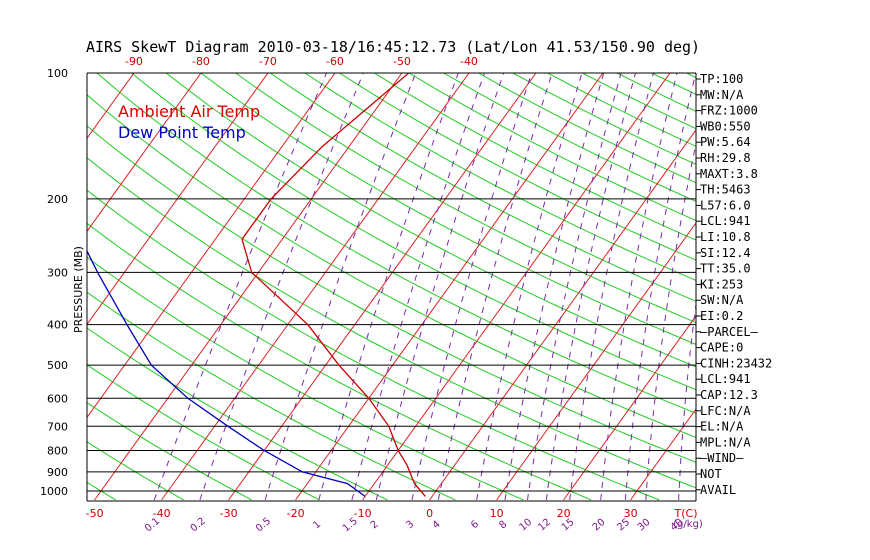 The height and width of the screenshot is (560, 870). Describe the element at coordinates (729, 111) in the screenshot. I see `sounding-index-label: FRZ:1000` at that location.